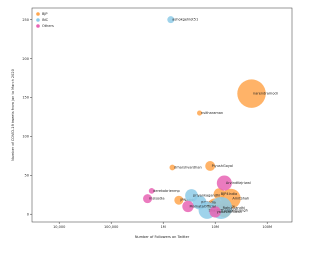  I want to click on point-label: ashokgehlot51, so click(185, 20).